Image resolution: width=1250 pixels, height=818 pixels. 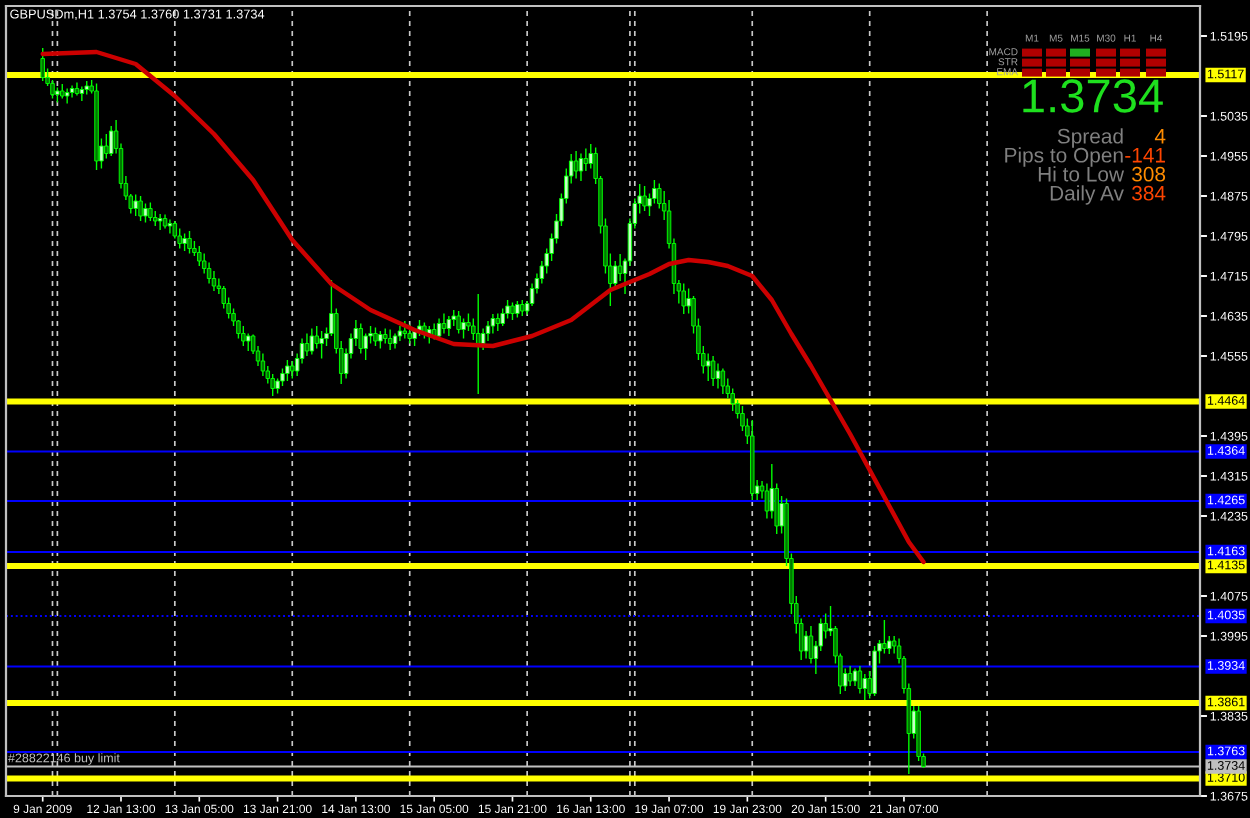 I want to click on annotation: Daily Av, so click(x=1087, y=195).